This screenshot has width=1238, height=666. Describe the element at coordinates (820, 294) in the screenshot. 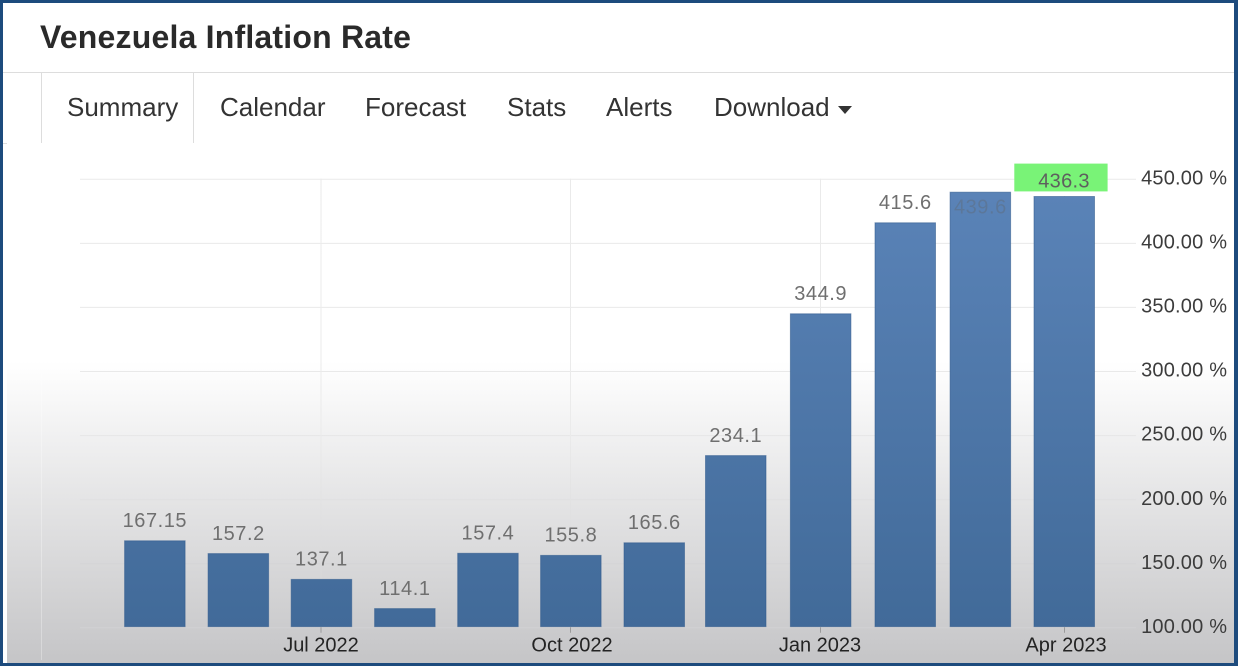

I see `svg-text: 344.9` at that location.